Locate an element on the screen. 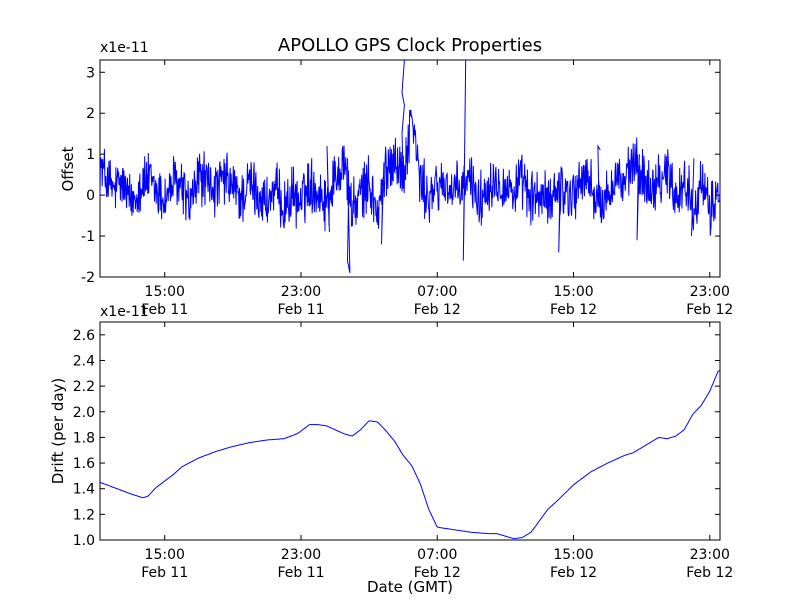 The width and height of the screenshot is (800, 600). offset-ytick-label: -2 is located at coordinates (88, 278).